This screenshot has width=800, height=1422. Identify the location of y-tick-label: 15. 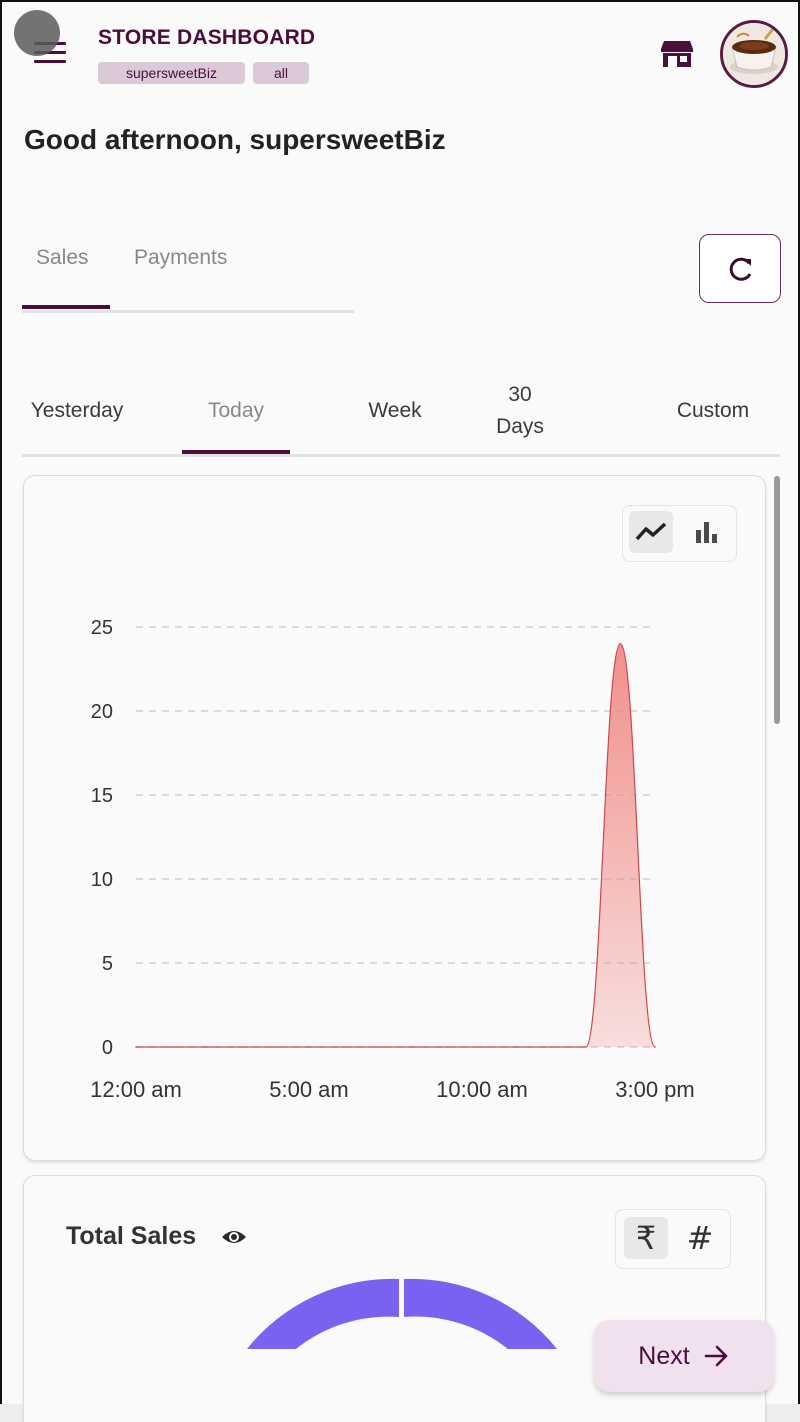
(102, 796).